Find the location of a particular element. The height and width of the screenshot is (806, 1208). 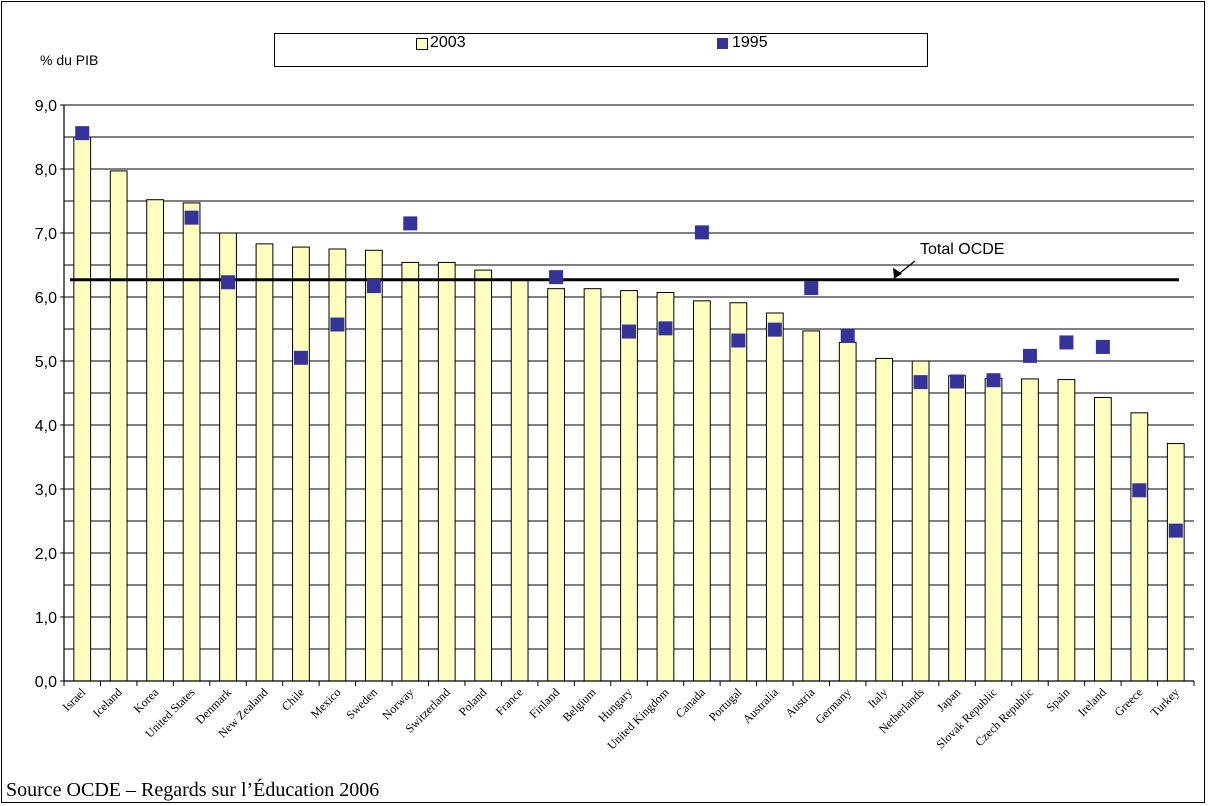

y-tick-label: 5,0 is located at coordinates (46, 362).